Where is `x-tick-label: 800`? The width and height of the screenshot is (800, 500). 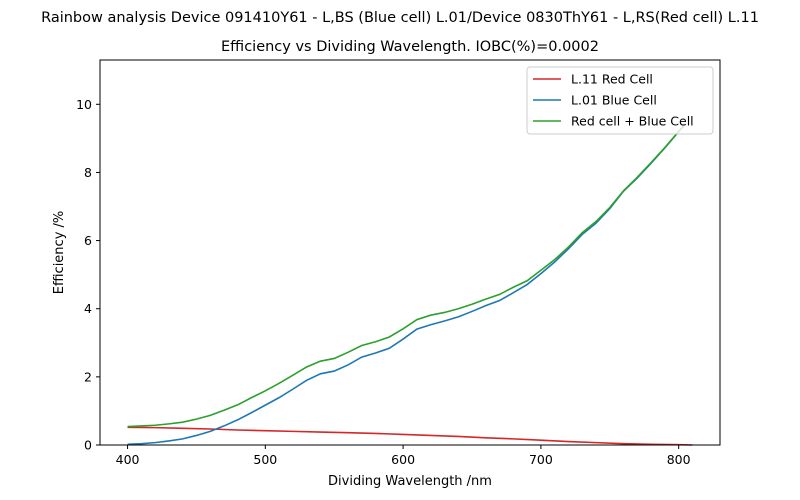 x-tick-label: 800 is located at coordinates (679, 459).